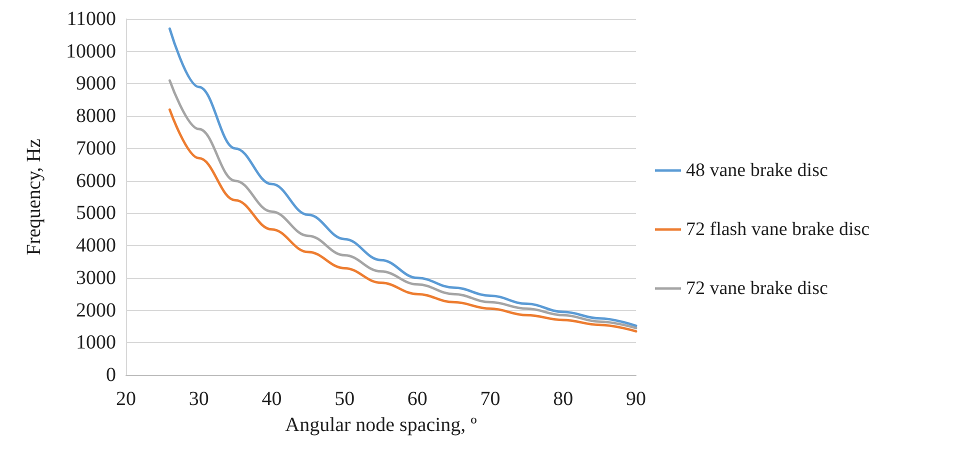 This screenshot has width=954, height=459. What do you see at coordinates (381, 425) in the screenshot?
I see `x-axis-title: Angular node spacing, º` at bounding box center [381, 425].